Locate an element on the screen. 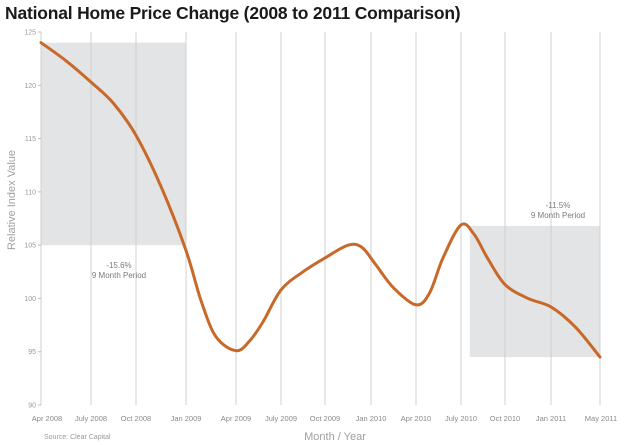  x-tick-label: Oct 2009 is located at coordinates (325, 418).